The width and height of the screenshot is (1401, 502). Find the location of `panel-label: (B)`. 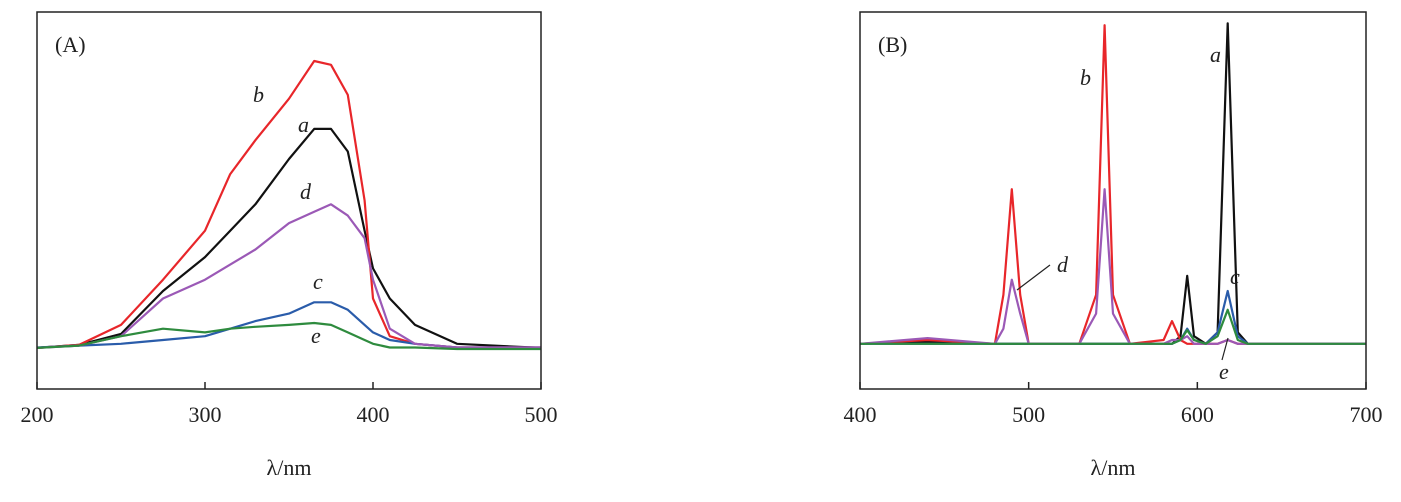

panel-label: (B) is located at coordinates (892, 44).